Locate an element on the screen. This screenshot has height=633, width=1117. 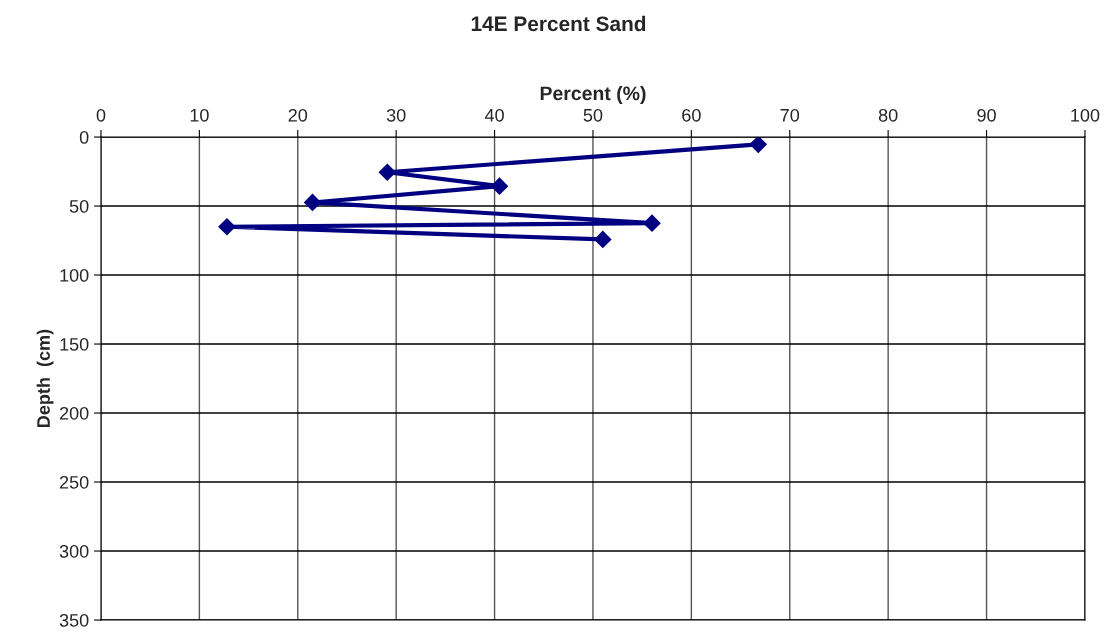
x-tick-label: 20 is located at coordinates (298, 115).